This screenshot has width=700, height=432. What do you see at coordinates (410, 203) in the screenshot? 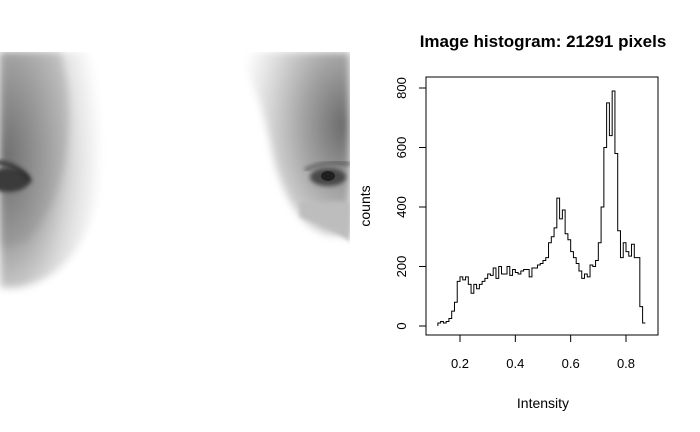
I see `y-axis: 0 200 400 600 800` at bounding box center [410, 203].